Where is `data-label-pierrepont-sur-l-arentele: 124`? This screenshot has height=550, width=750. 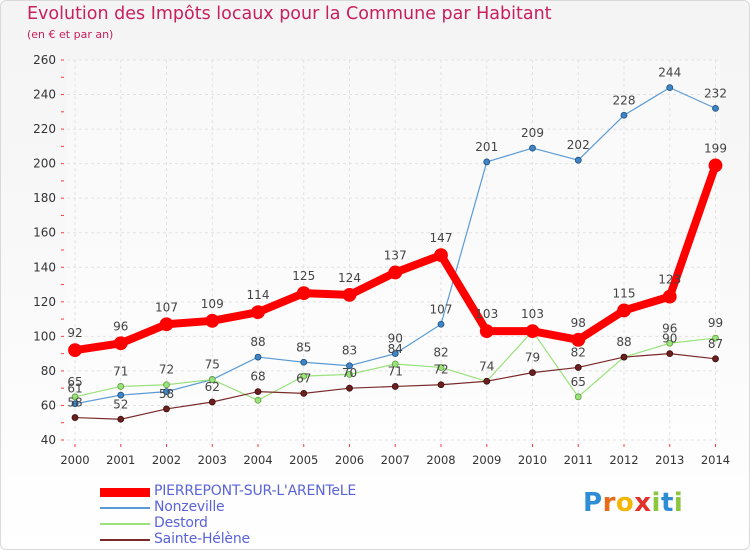 data-label-pierrepont-sur-l-arentele: 124 is located at coordinates (349, 278).